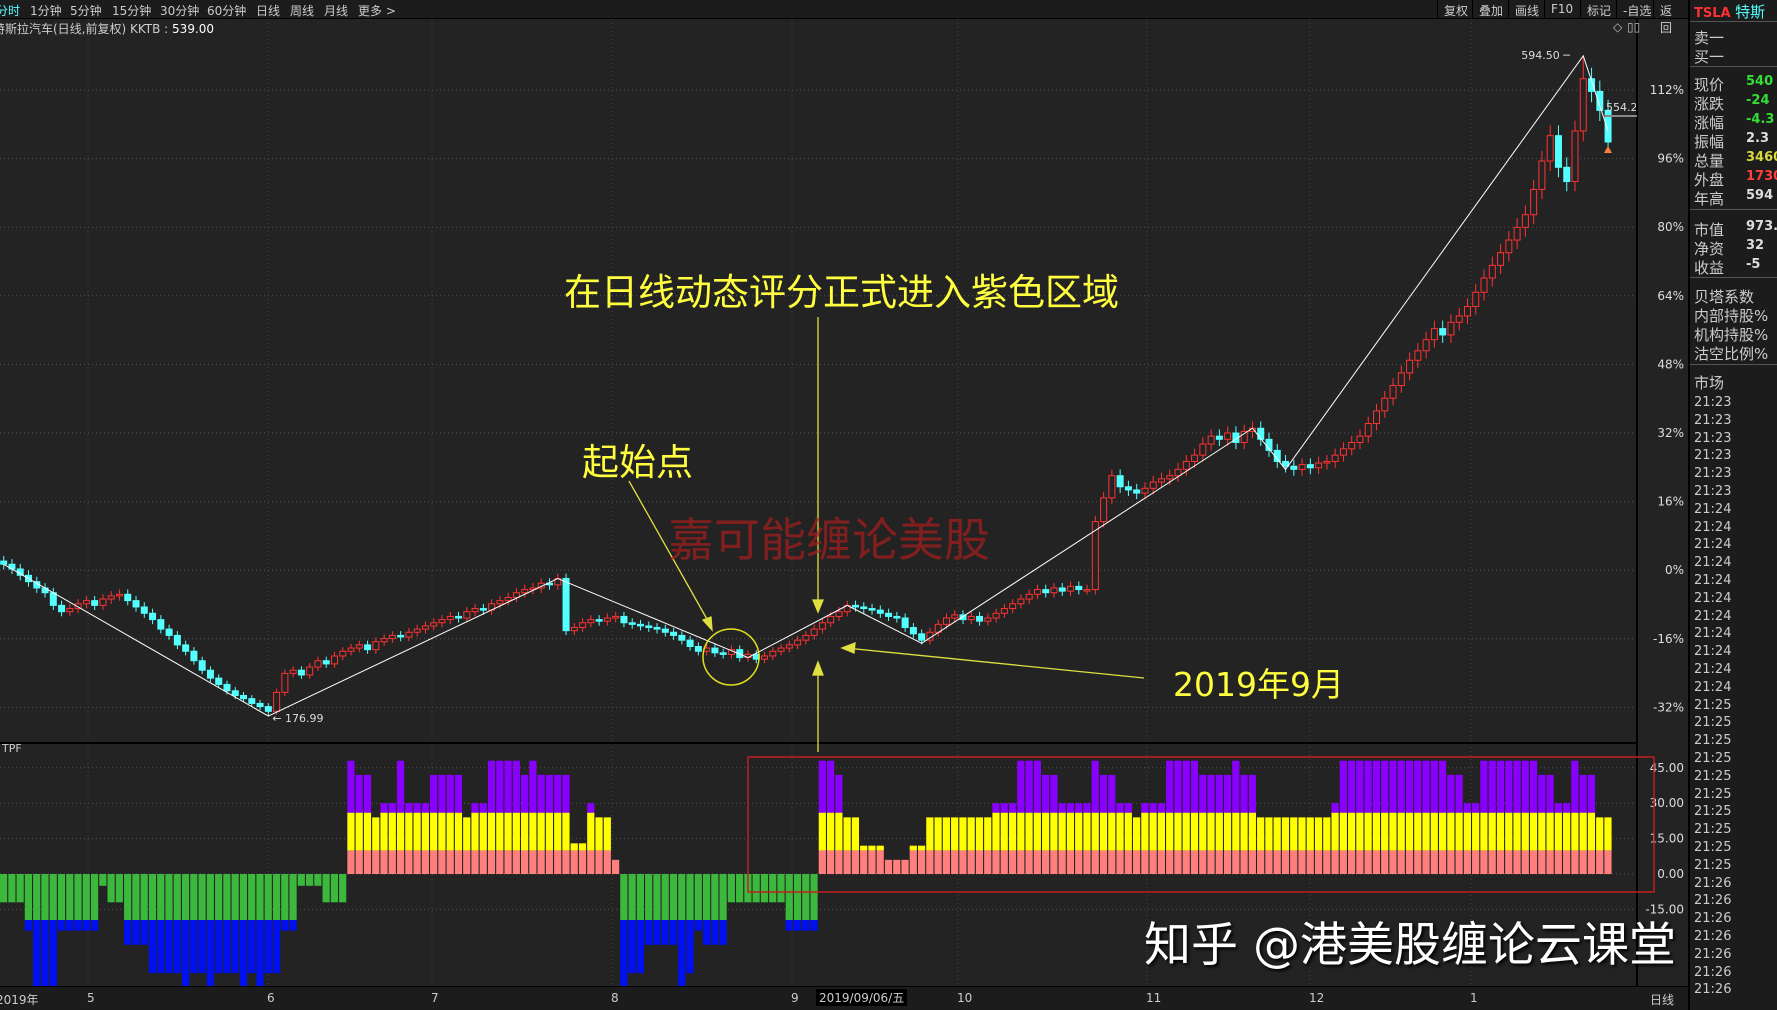  I want to click on tab-15min: 15分钟, so click(132, 11).